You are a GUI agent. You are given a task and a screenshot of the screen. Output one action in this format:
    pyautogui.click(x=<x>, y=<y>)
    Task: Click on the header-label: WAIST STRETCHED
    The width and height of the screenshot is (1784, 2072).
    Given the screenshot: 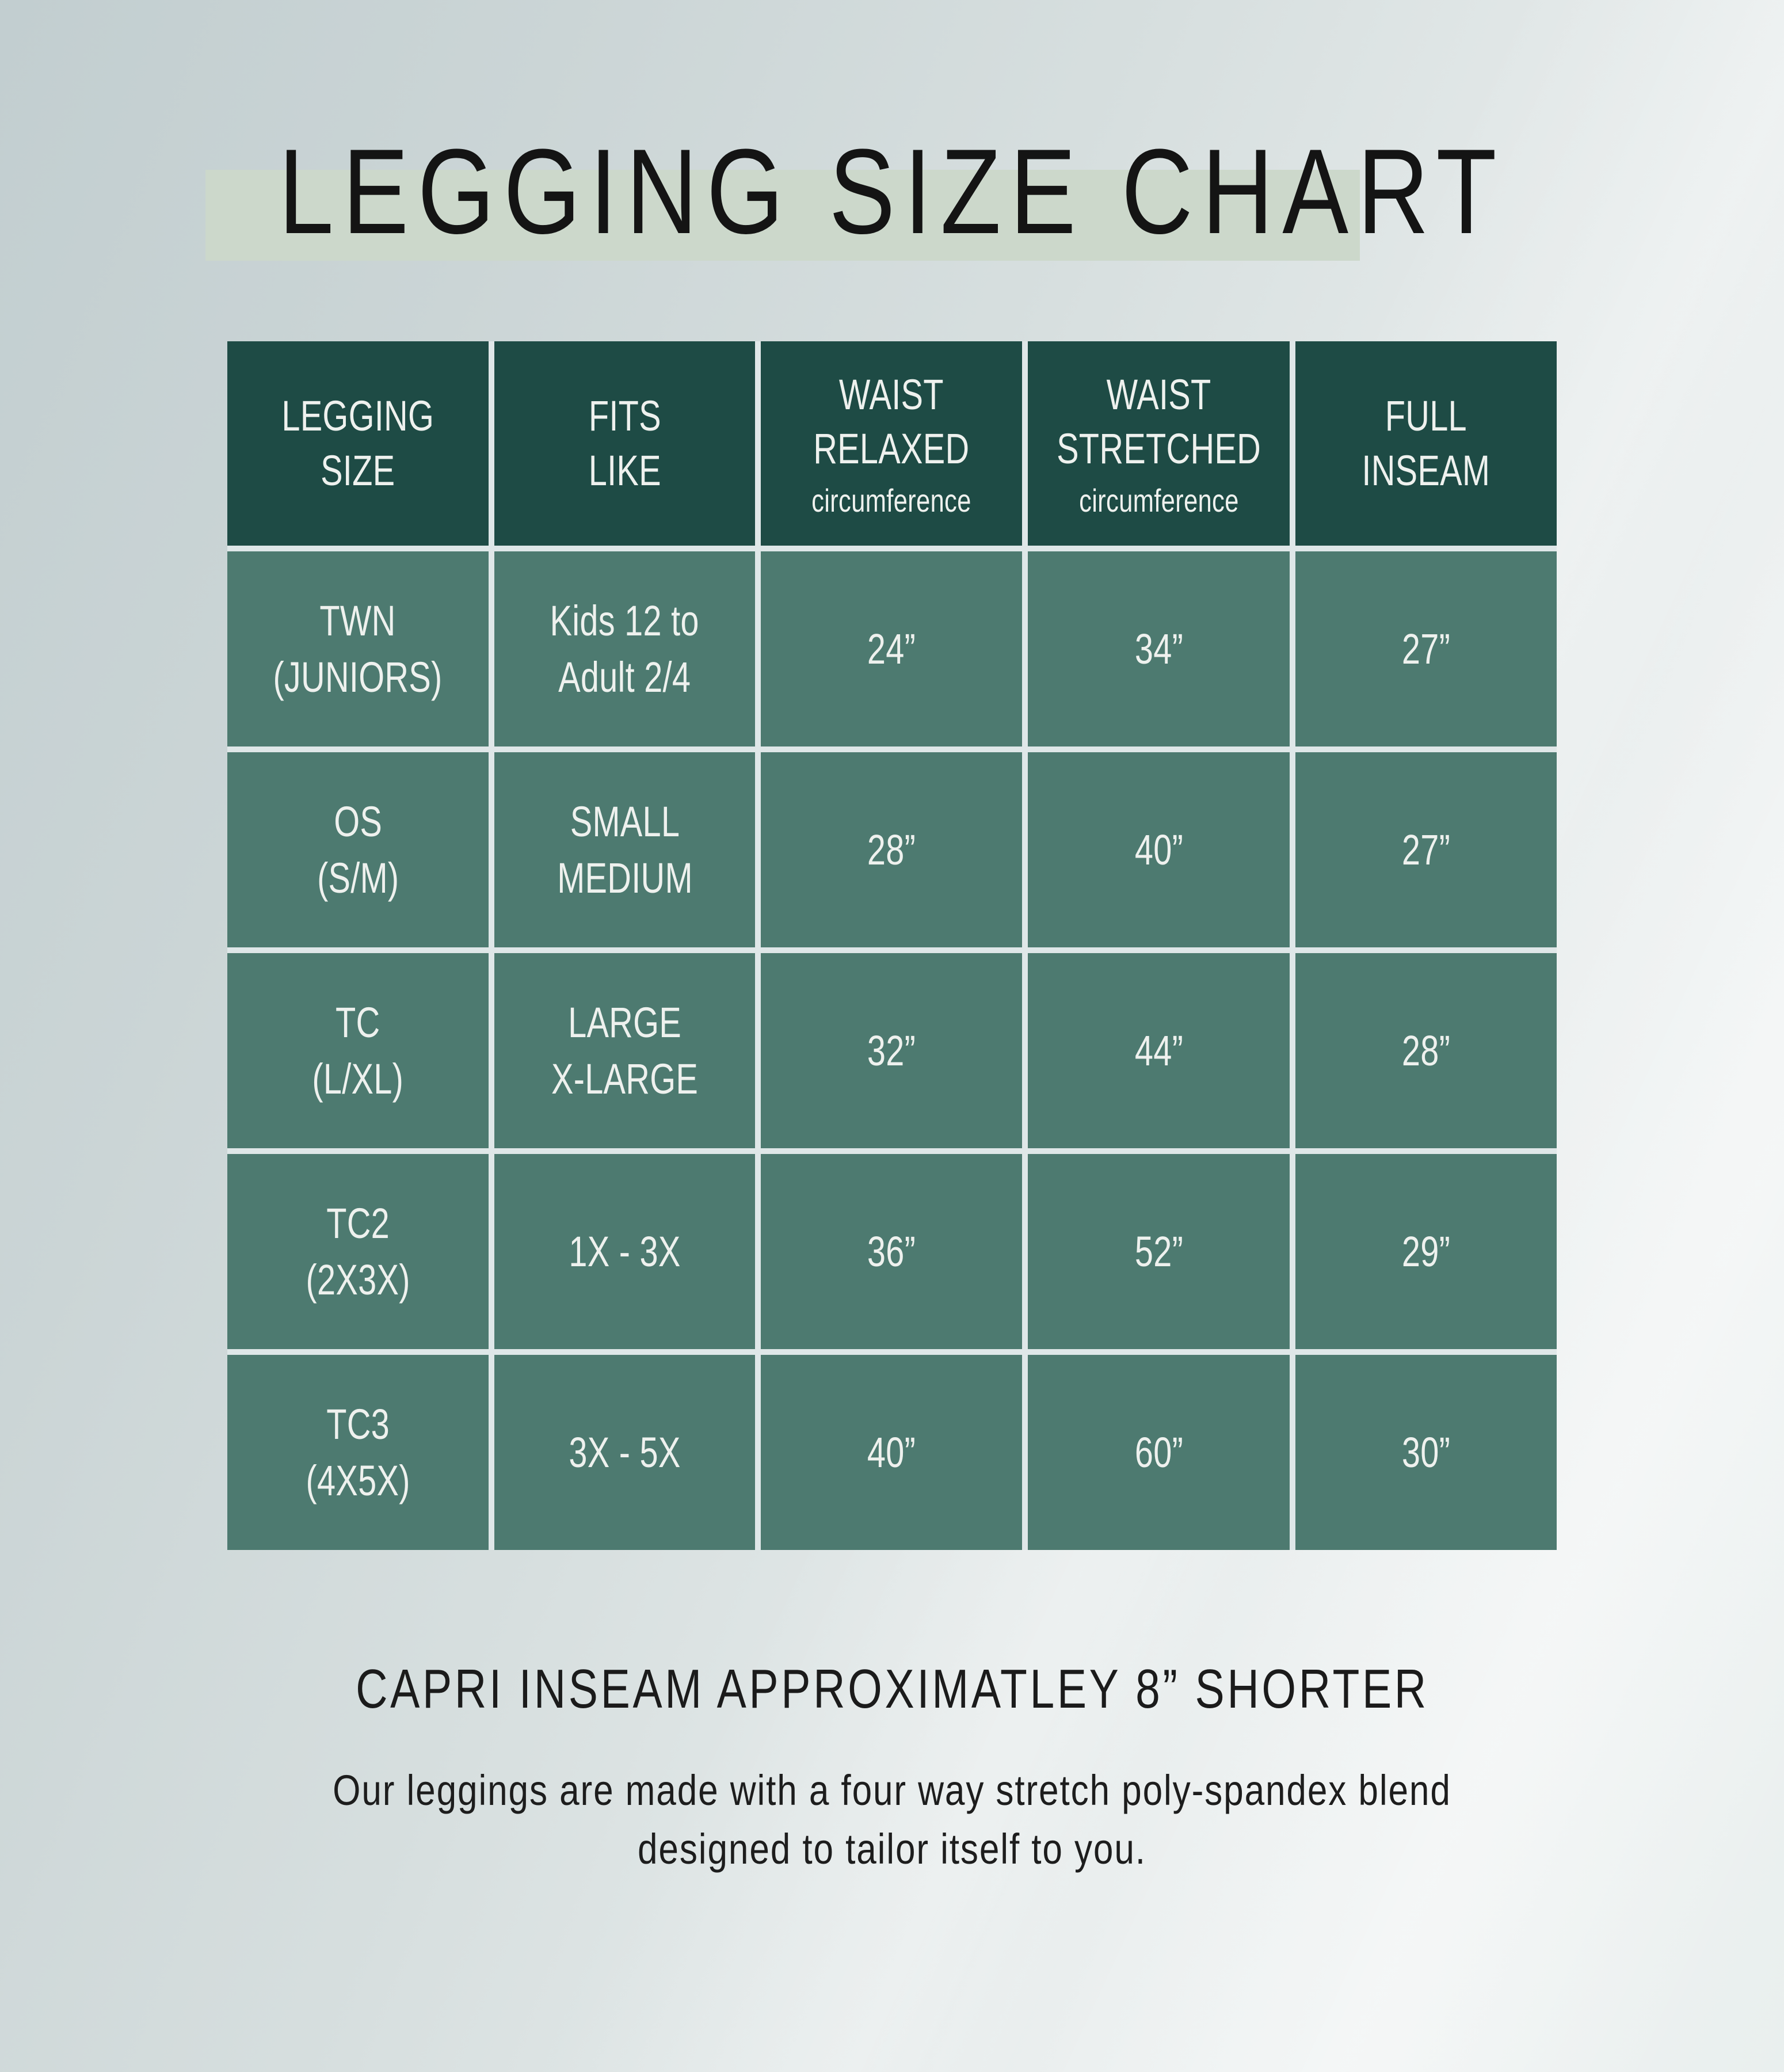 What is the action you would take?
    pyautogui.click(x=1159, y=422)
    